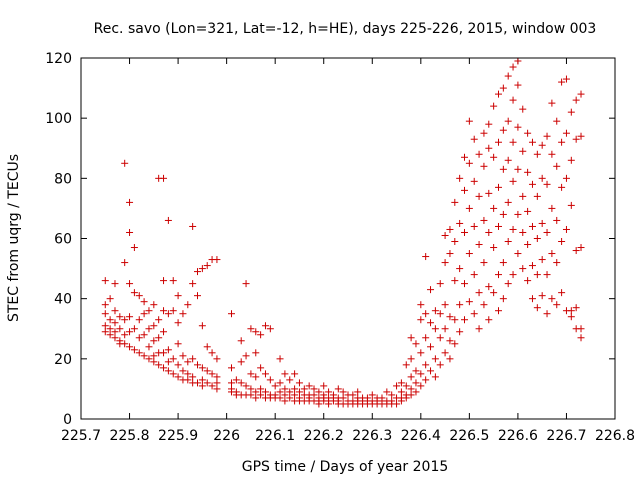 Image resolution: width=640 pixels, height=480 pixels. Describe the element at coordinates (63, 360) in the screenshot. I see `y-tick-label: 20` at that location.